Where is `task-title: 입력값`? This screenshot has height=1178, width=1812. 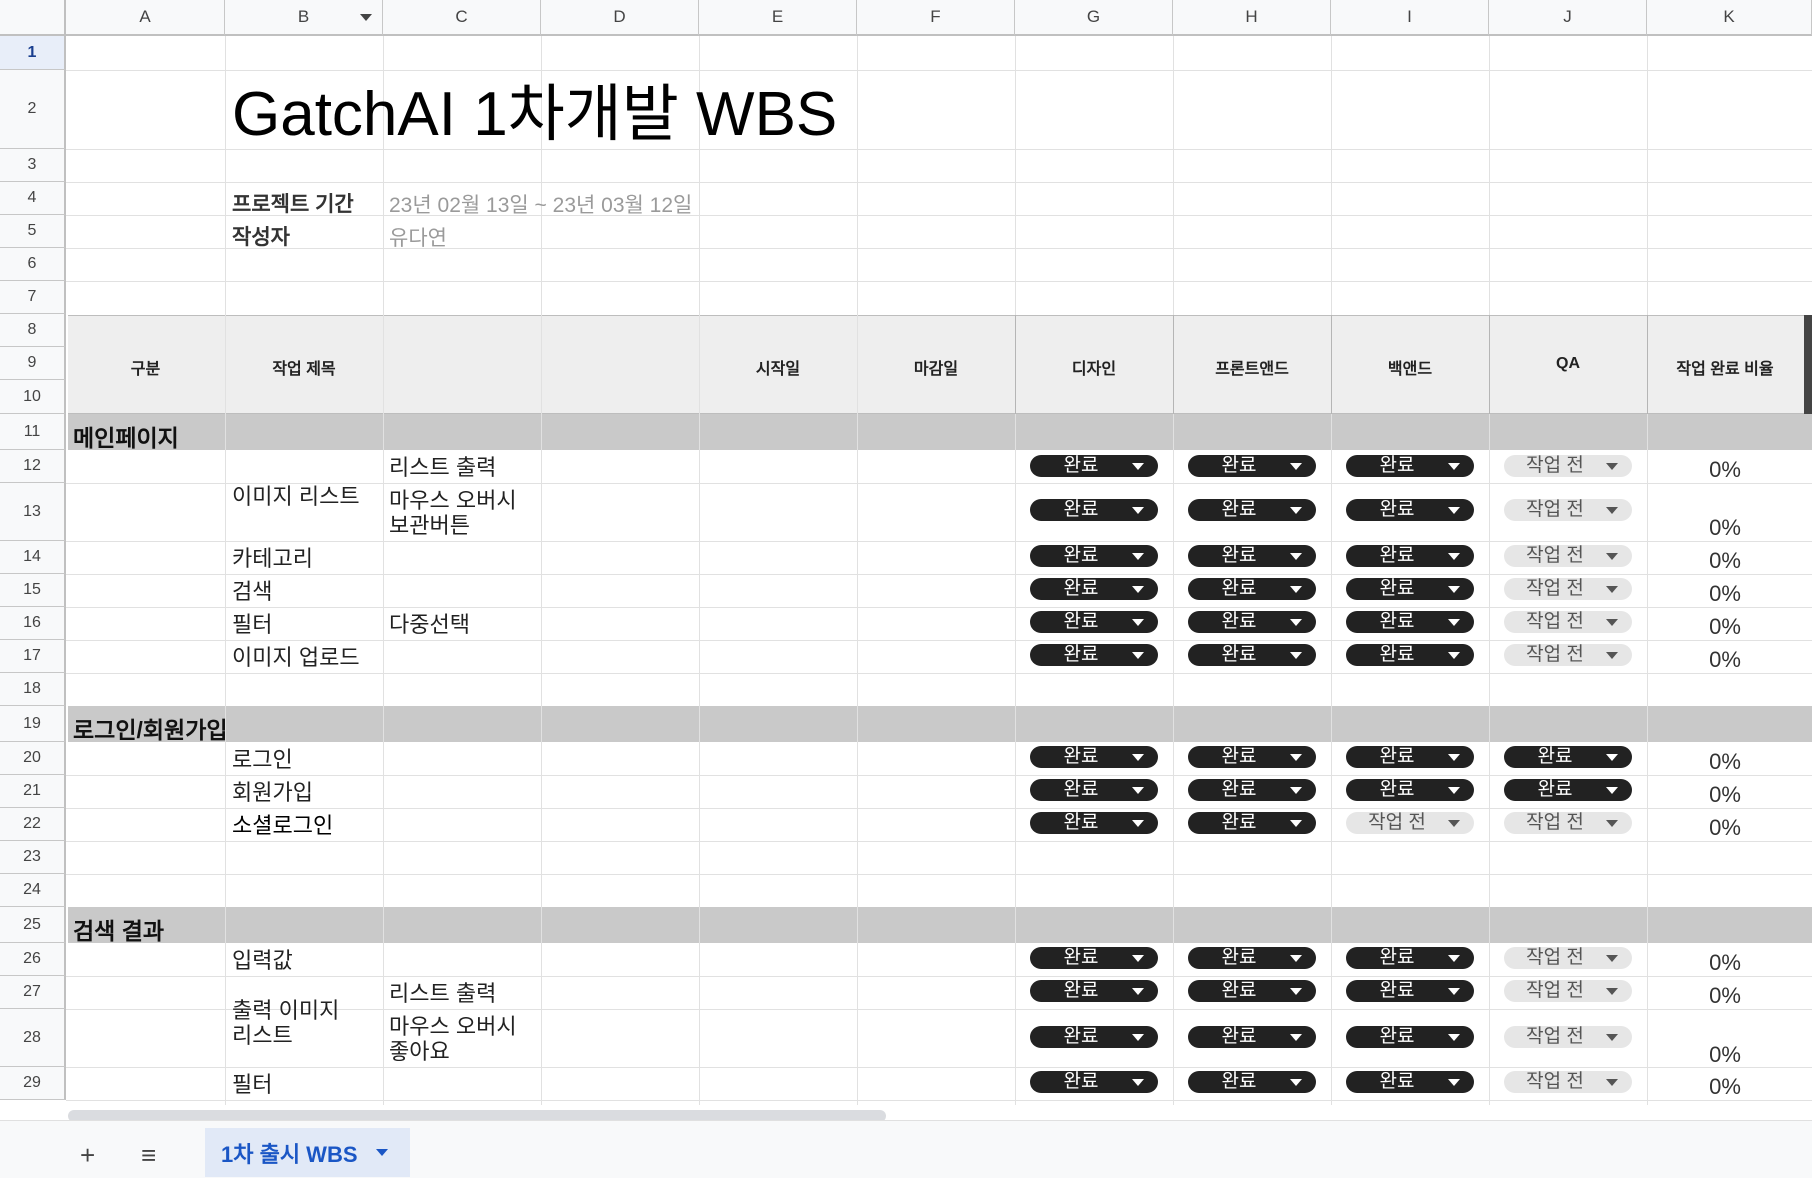 task-title: 입력값 is located at coordinates (262, 960).